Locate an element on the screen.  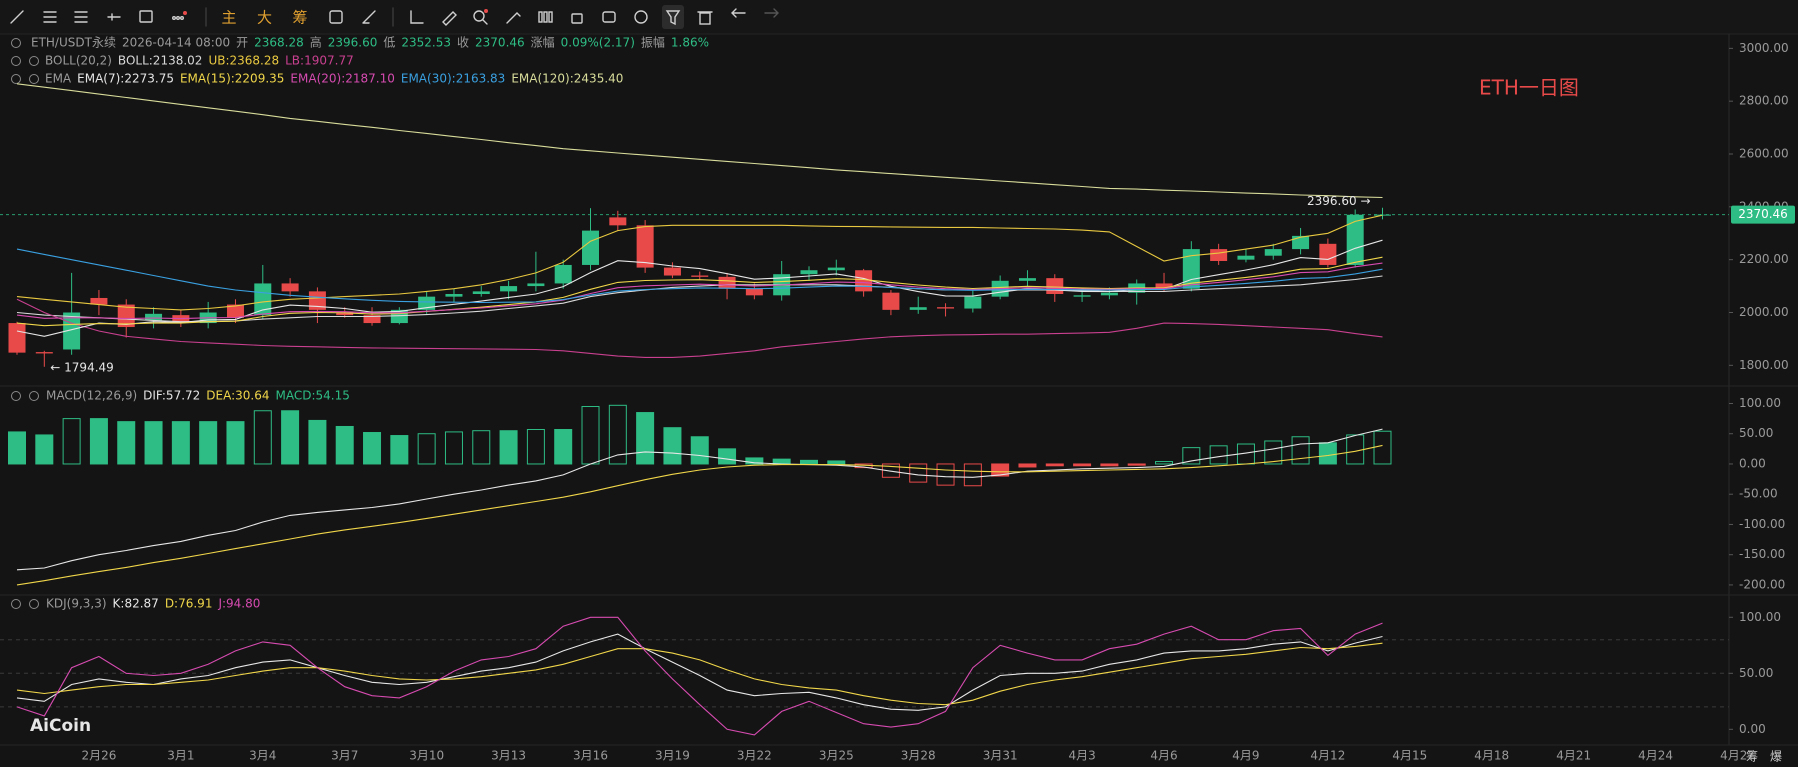
max-label: 2396.60 → is located at coordinates (1339, 201).